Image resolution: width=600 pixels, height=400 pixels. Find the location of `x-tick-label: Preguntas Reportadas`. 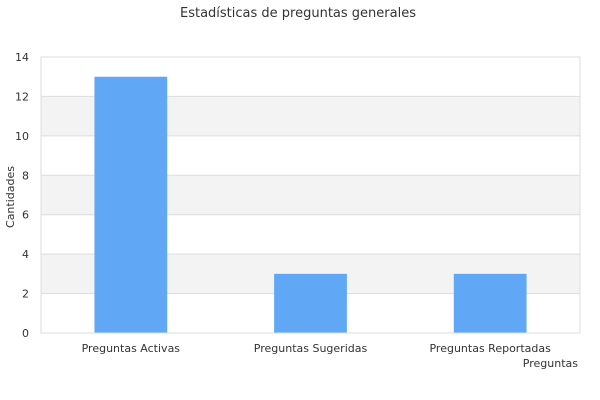

x-tick-label: Preguntas Reportadas is located at coordinates (490, 348).